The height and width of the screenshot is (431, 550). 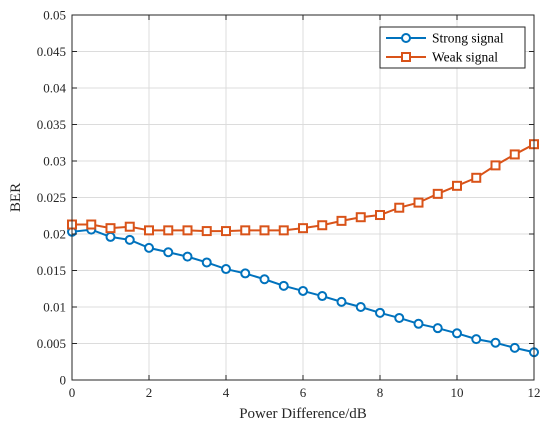 I want to click on legend-item-weak-signal: Weak signal, so click(x=442, y=57).